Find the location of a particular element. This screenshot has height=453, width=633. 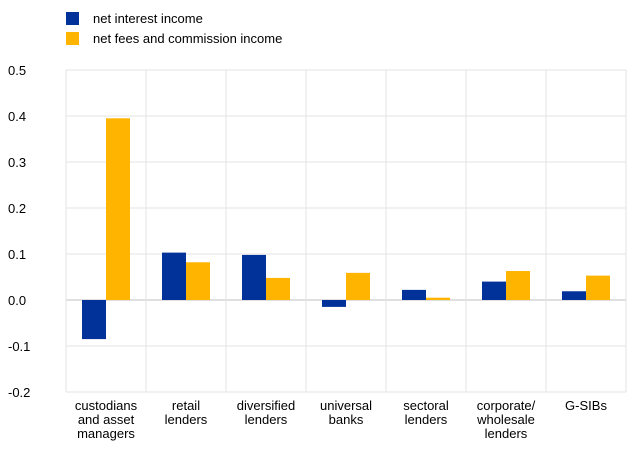

y-tick-label: 0.2 is located at coordinates (17, 208).